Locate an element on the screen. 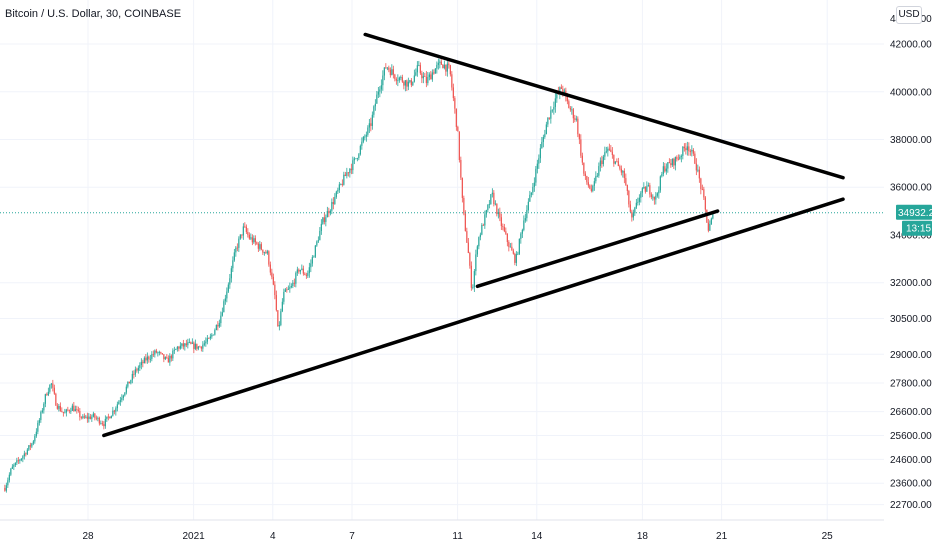 The width and height of the screenshot is (932, 550). chart-title: Bitcoin / U.S. Dollar, 30, COINBASE is located at coordinates (93, 14).